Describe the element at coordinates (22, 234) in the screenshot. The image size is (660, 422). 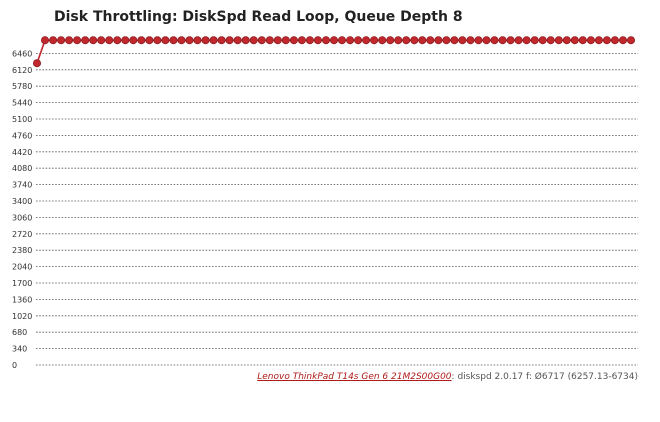
I see `y-tick-label: 2720` at that location.